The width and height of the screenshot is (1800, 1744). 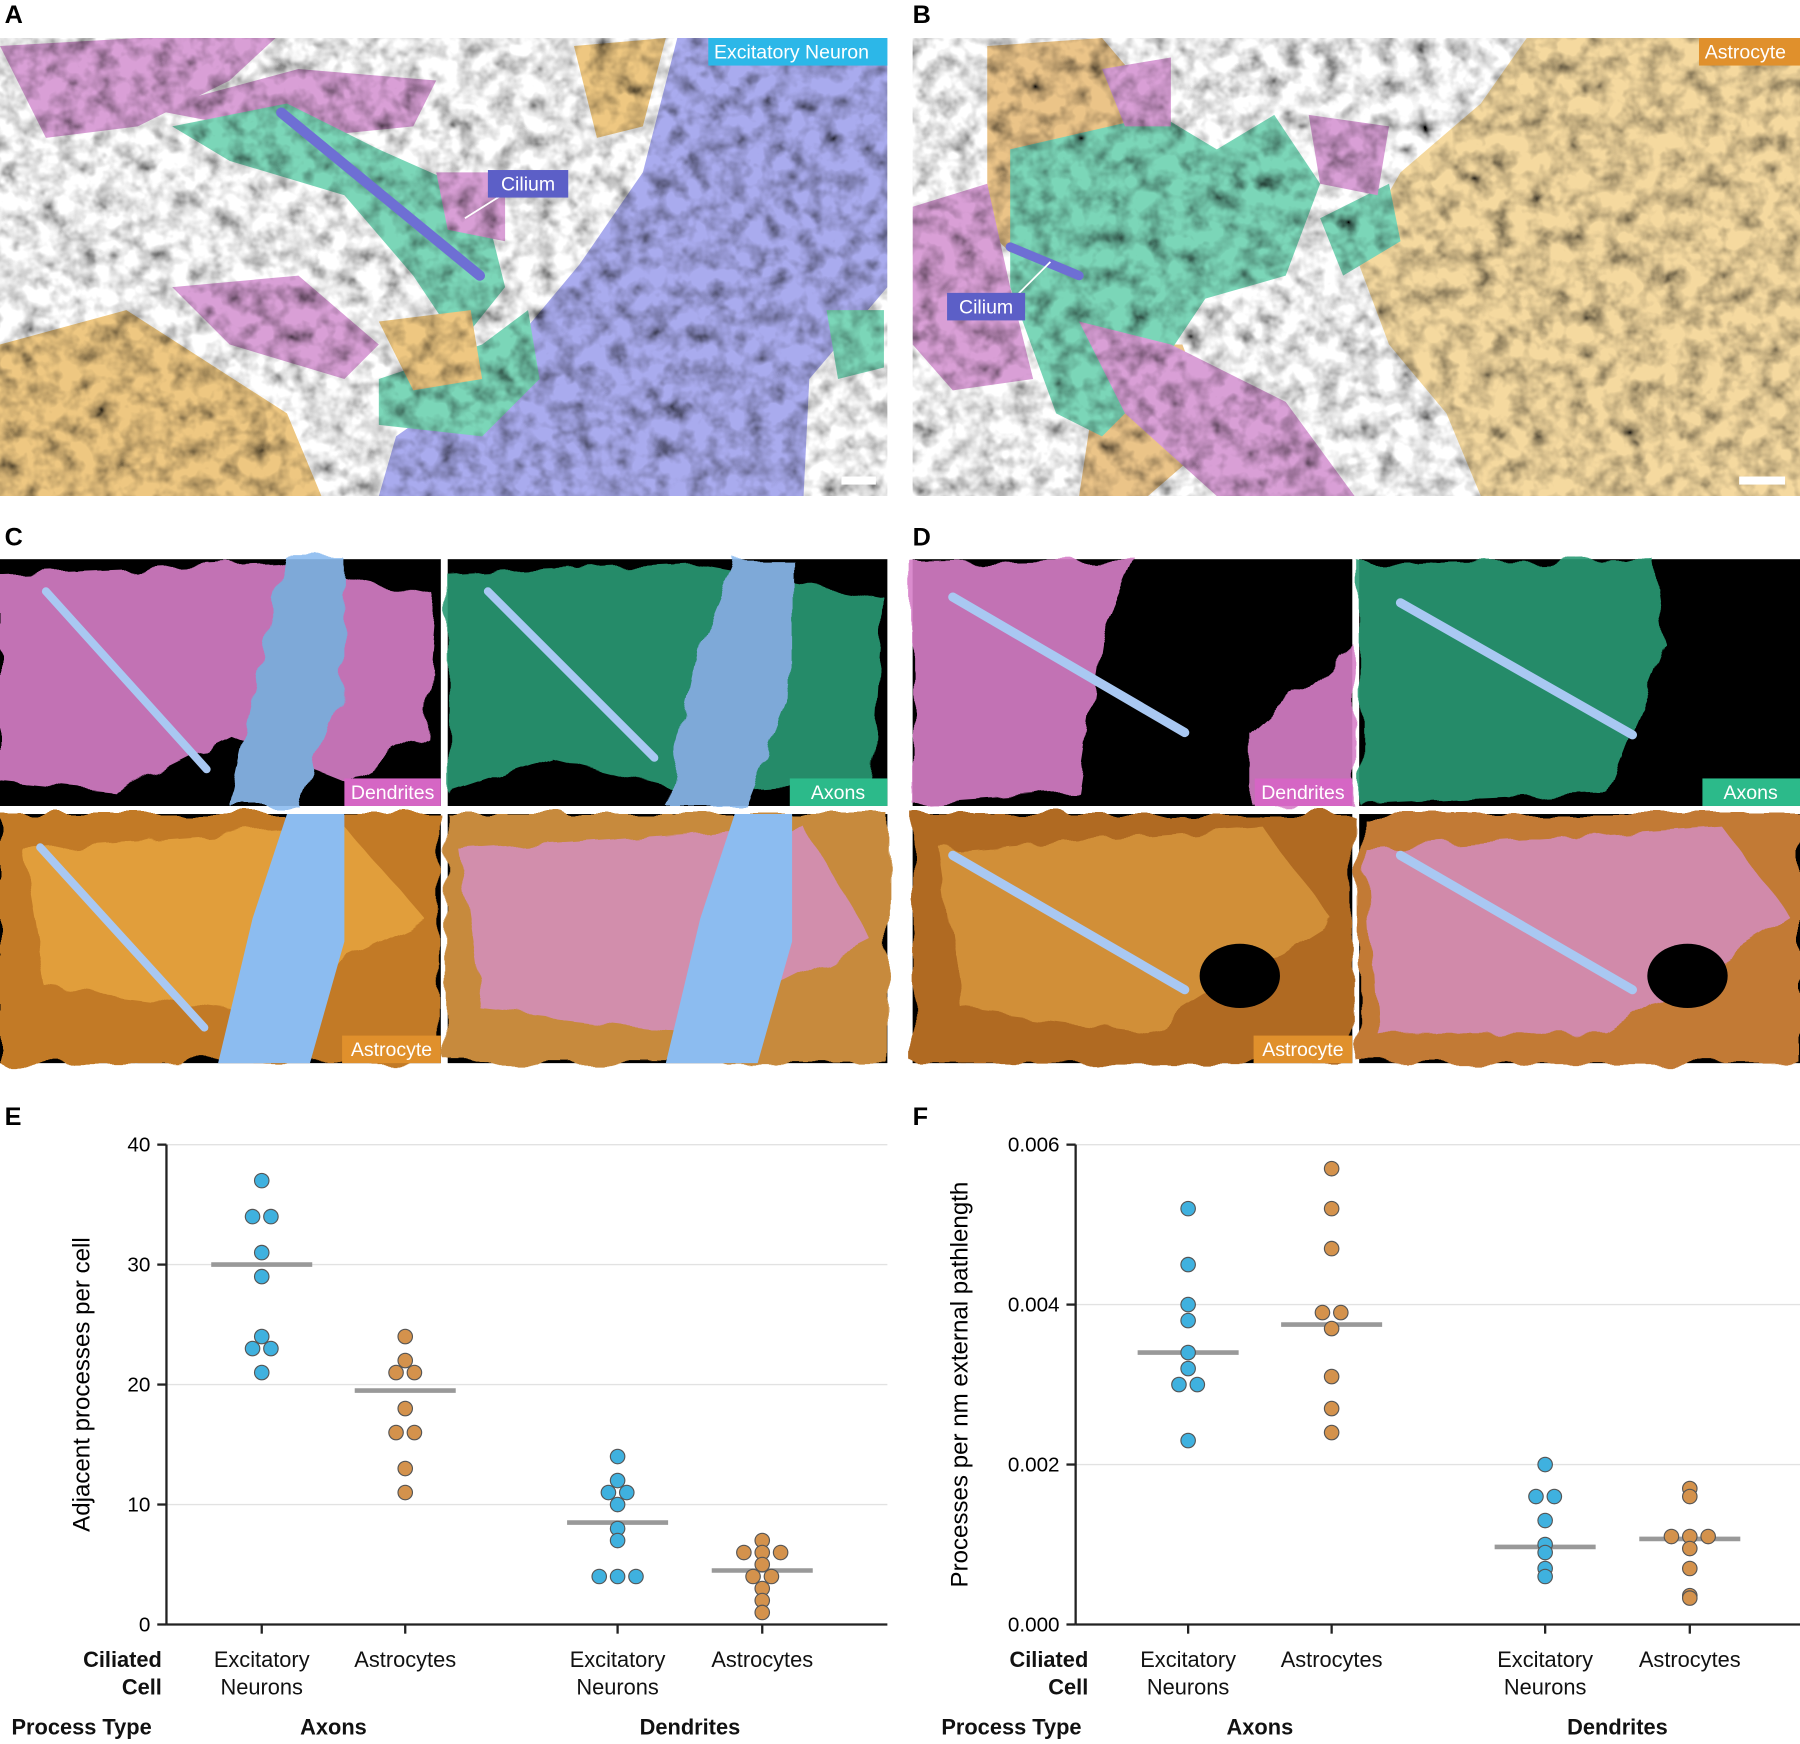 I want to click on y-tick-label: 10, so click(x=138, y=1504).